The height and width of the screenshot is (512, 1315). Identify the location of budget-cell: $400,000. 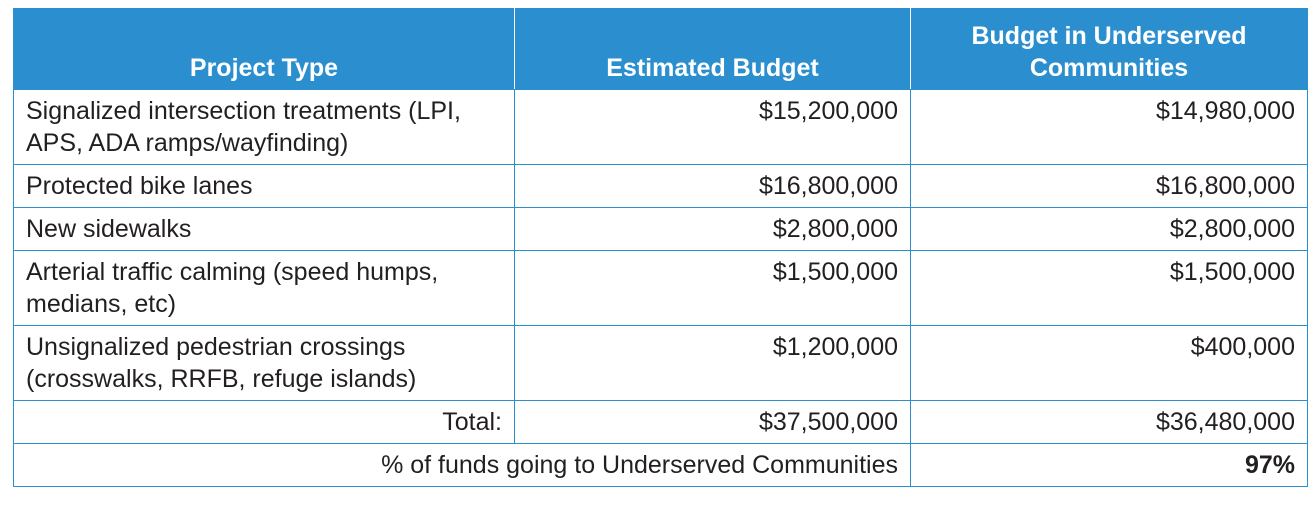
(1109, 363).